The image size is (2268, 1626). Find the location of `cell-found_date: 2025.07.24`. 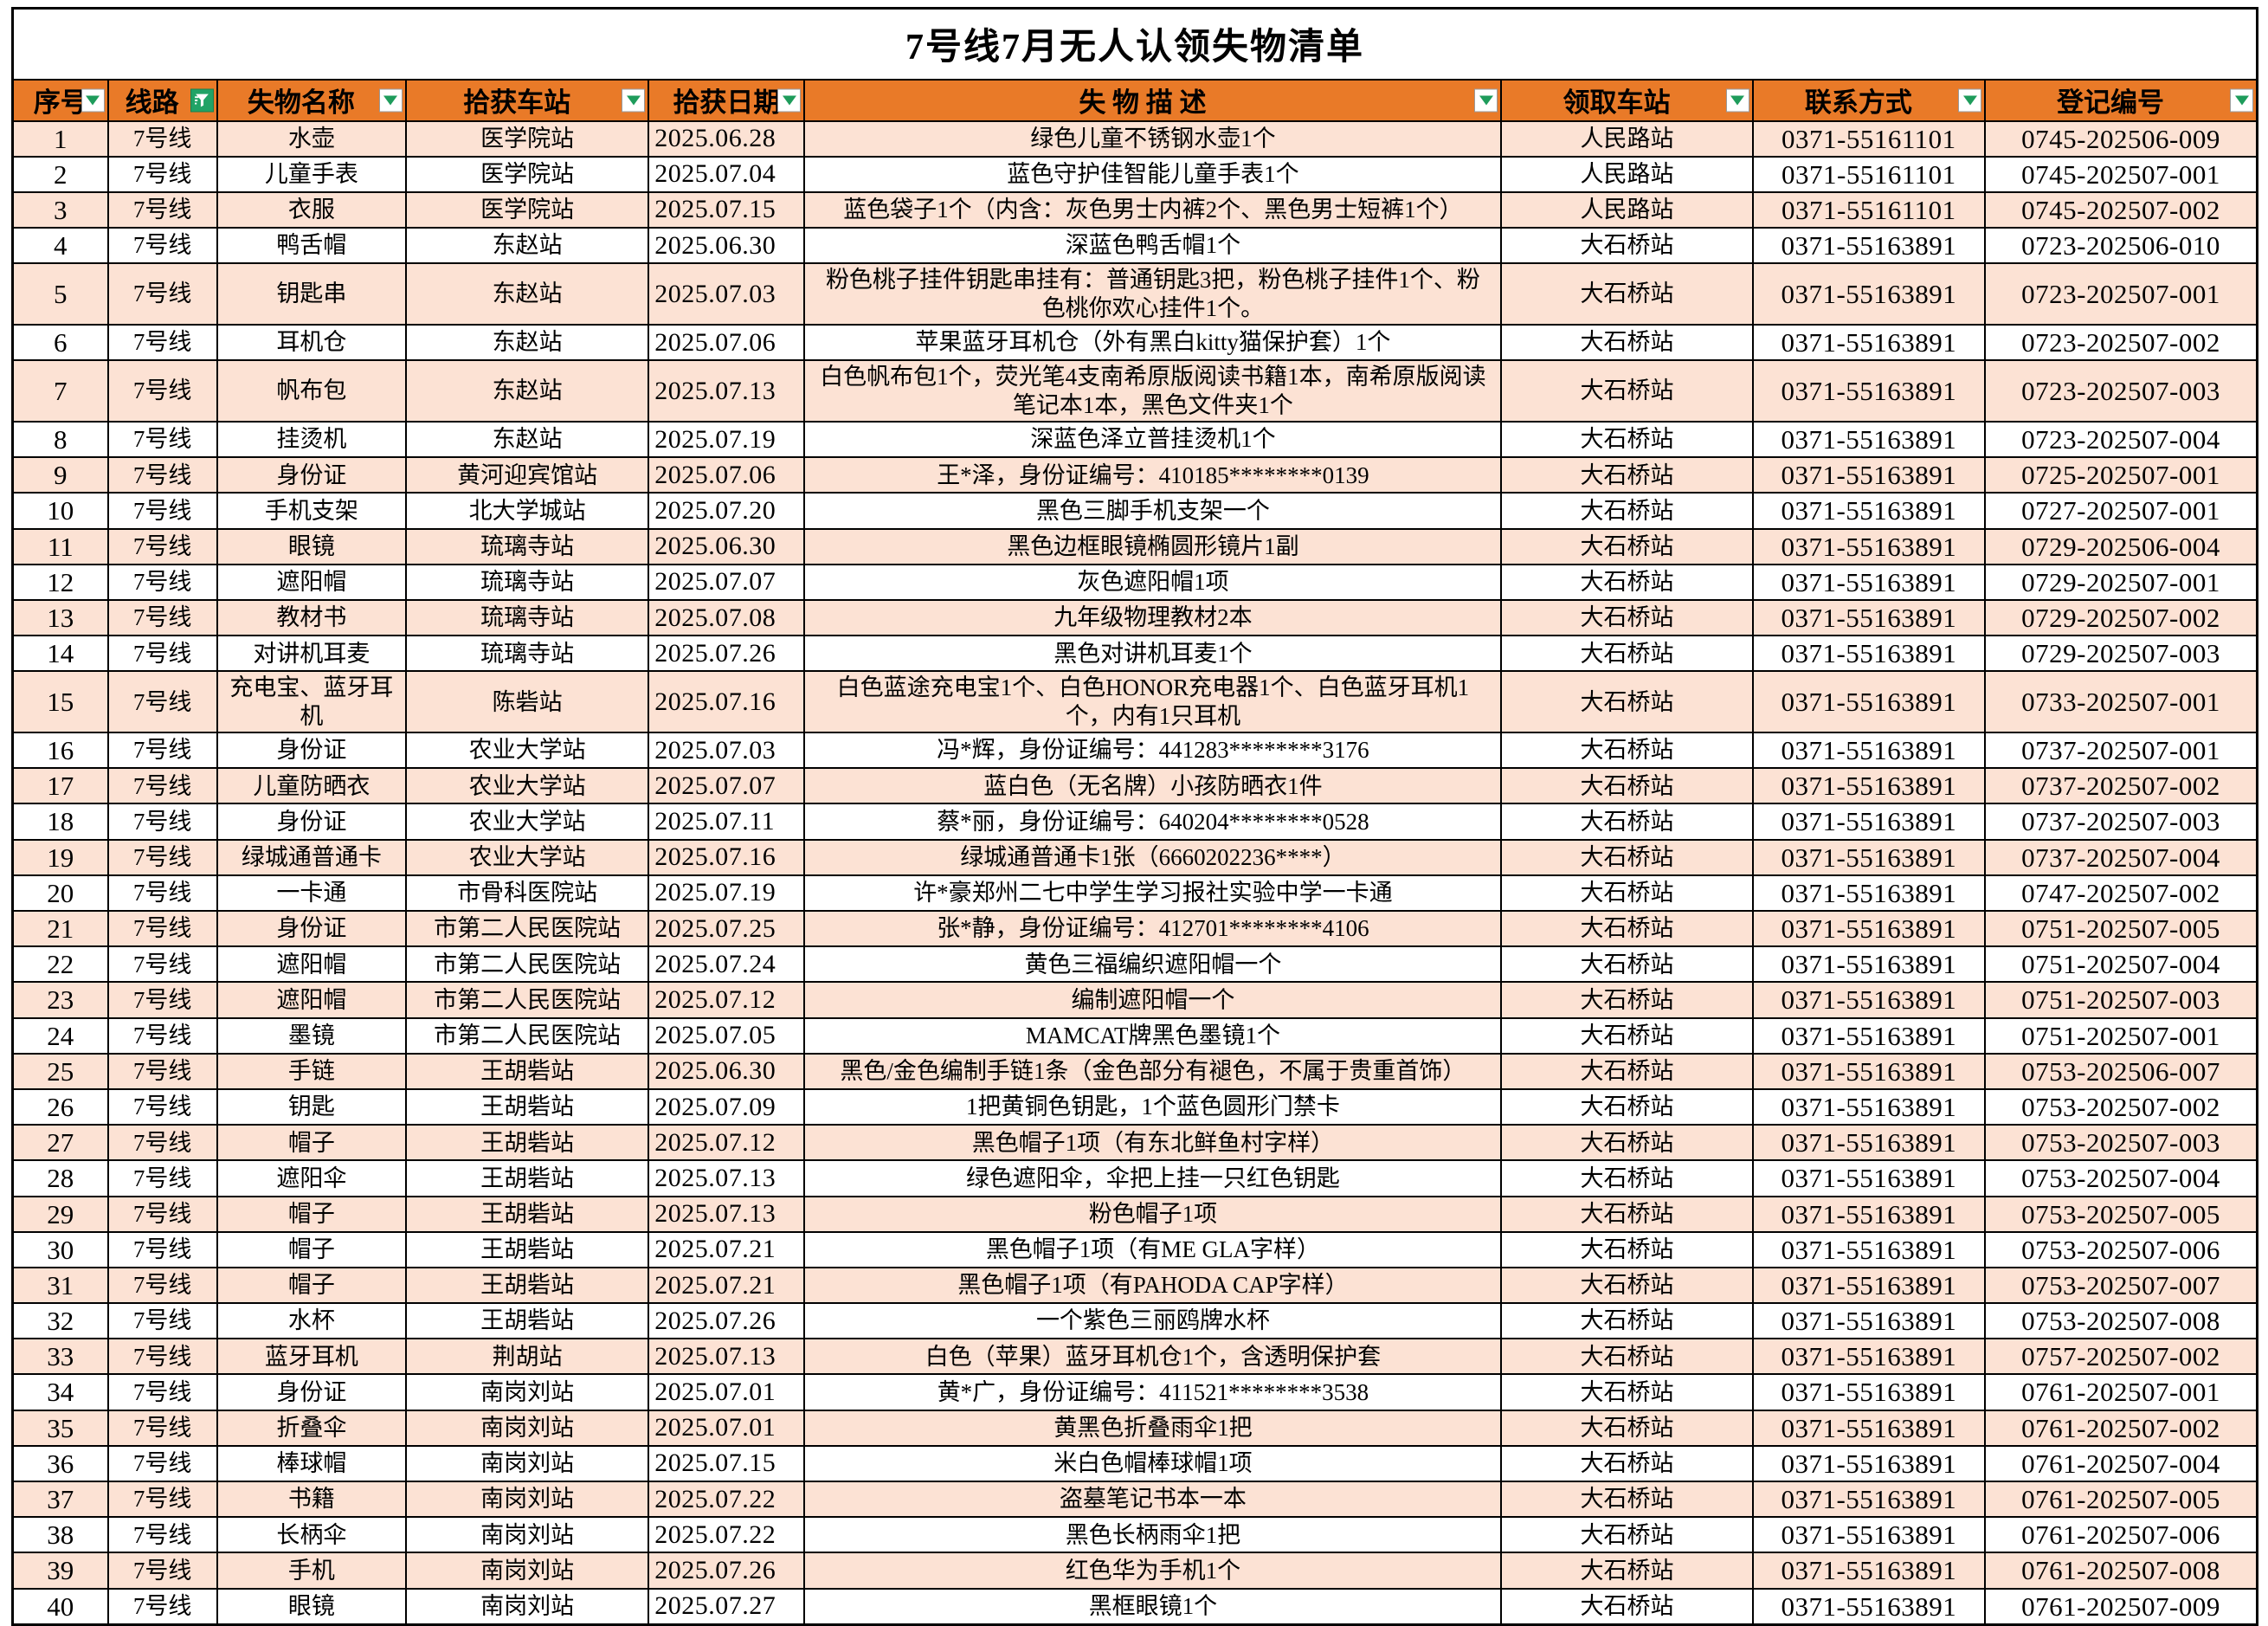

cell-found_date: 2025.07.24 is located at coordinates (727, 964).